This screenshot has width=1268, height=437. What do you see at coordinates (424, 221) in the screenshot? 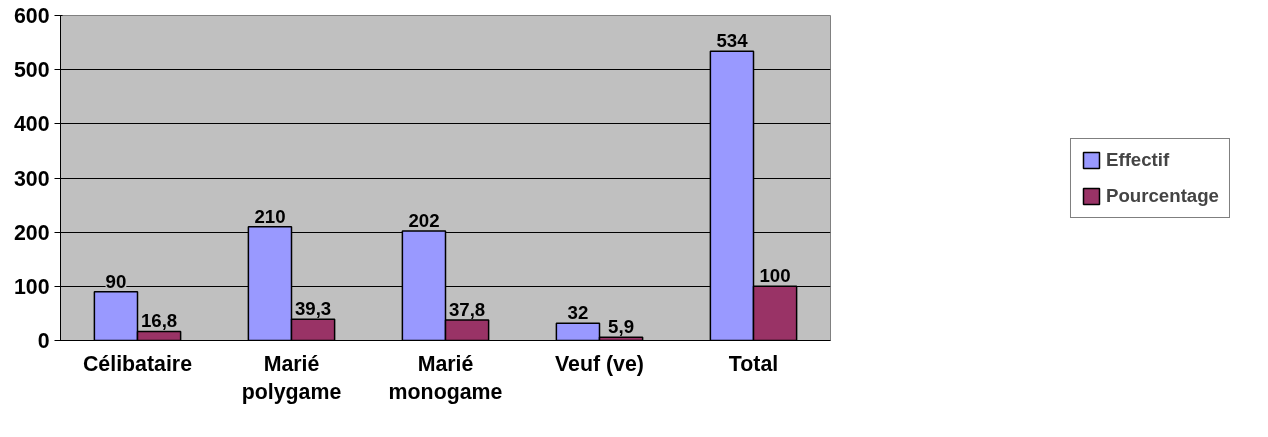
I see `data-label: 202` at bounding box center [424, 221].